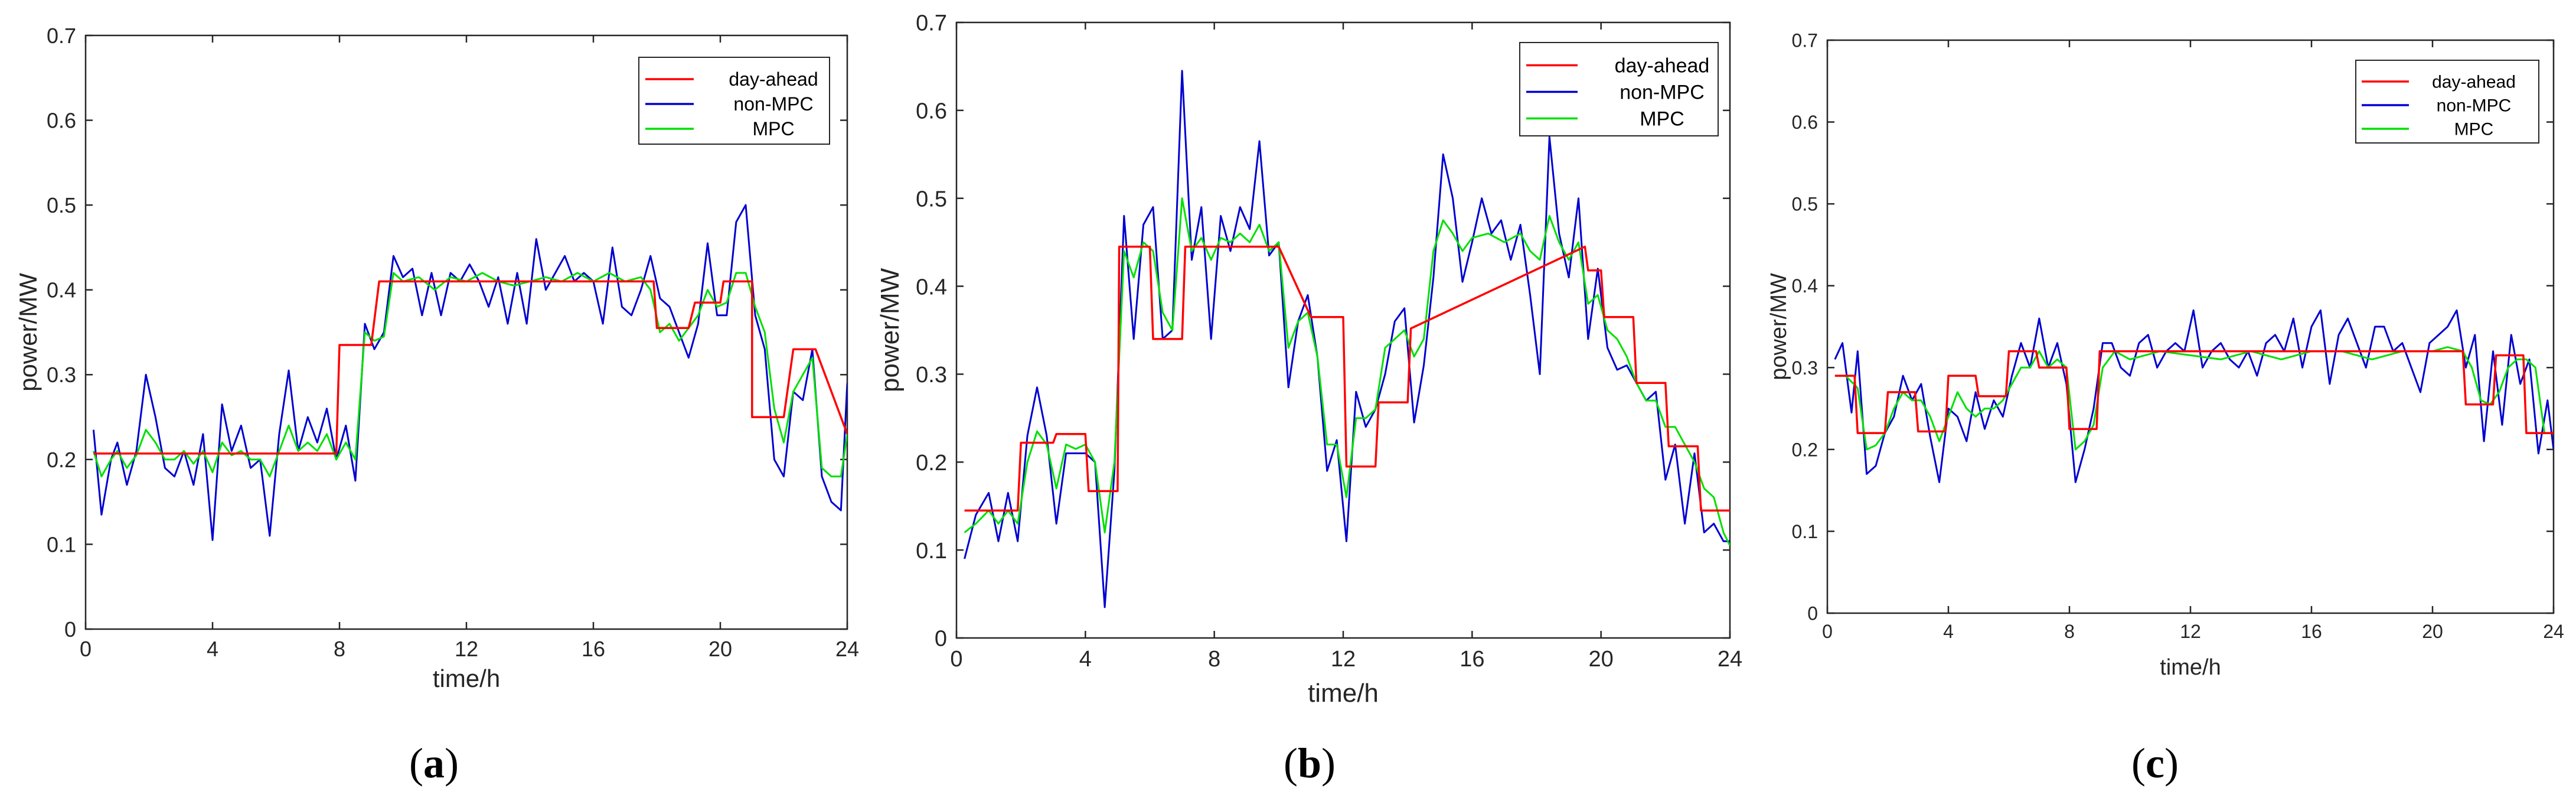 The width and height of the screenshot is (2576, 801). Describe the element at coordinates (1310, 763) in the screenshot. I see `panel-caption: (b)` at that location.